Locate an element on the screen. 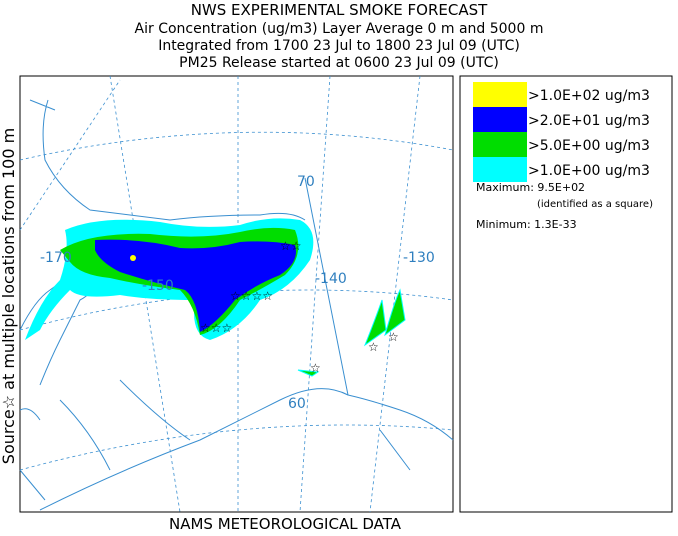 The height and width of the screenshot is (536, 678). map-label: -170 is located at coordinates (56, 258).